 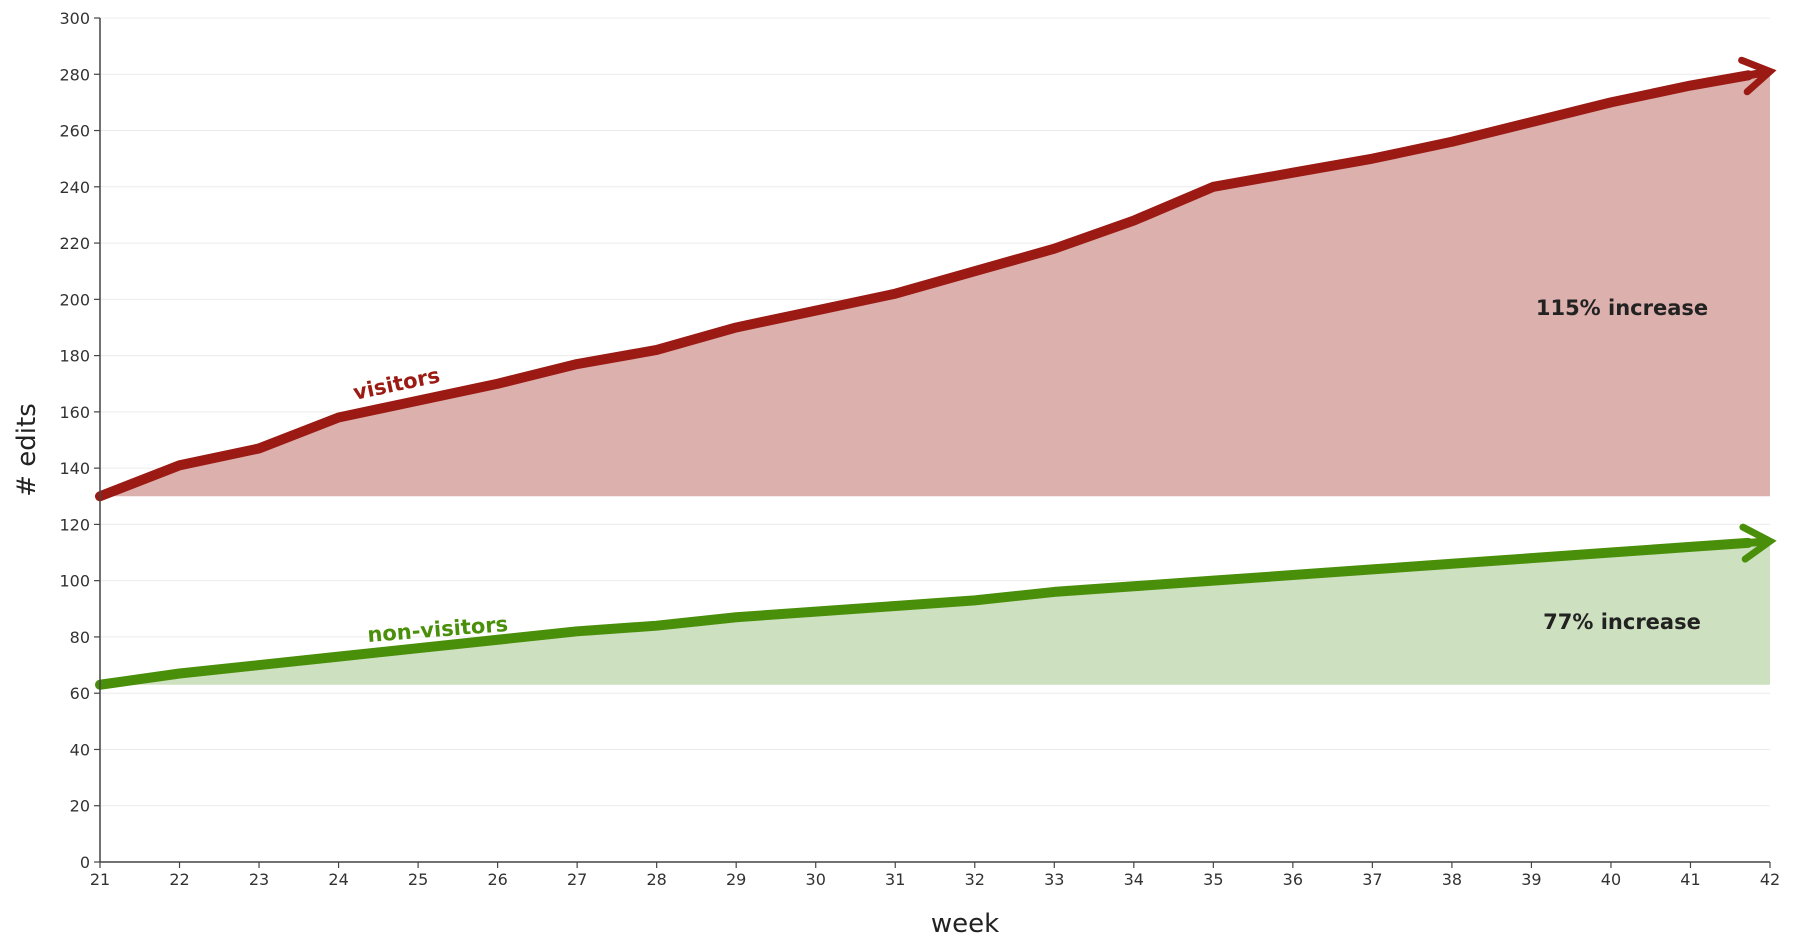 I want to click on x-tick-label: 31, so click(x=895, y=879).